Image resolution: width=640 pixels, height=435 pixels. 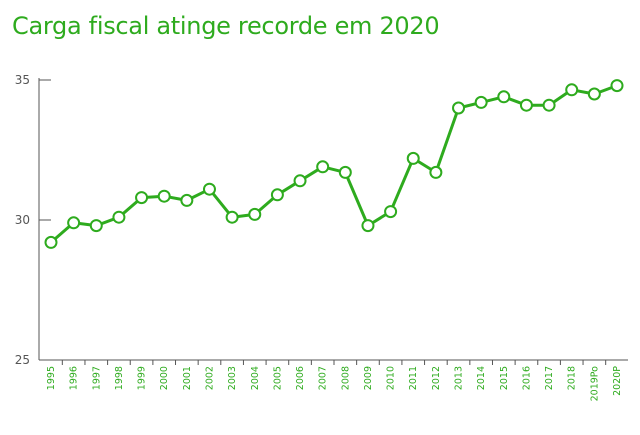 What do you see at coordinates (33, 220) in the screenshot?
I see `y-axis: 25 30 35` at bounding box center [33, 220].